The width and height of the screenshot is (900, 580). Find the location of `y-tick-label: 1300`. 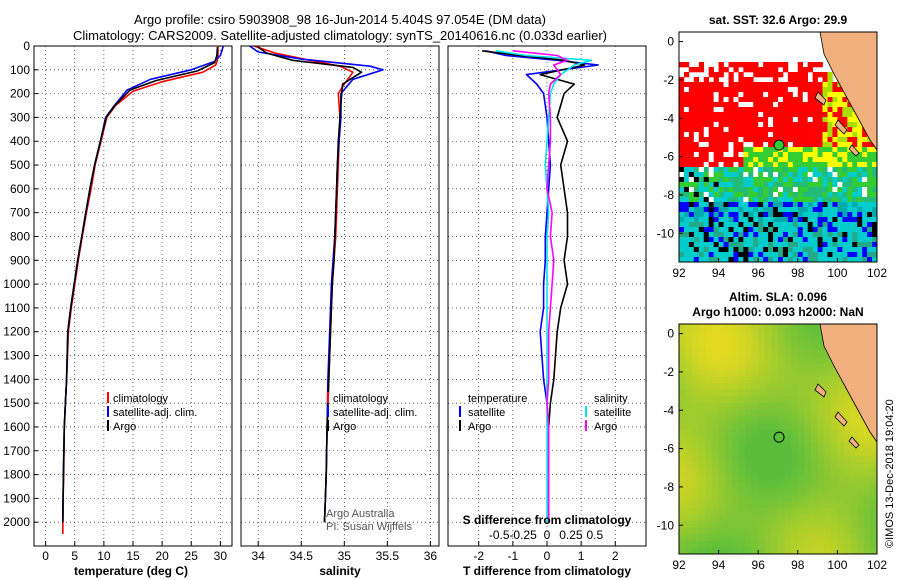

y-tick-label: 1300 is located at coordinates (16, 356).